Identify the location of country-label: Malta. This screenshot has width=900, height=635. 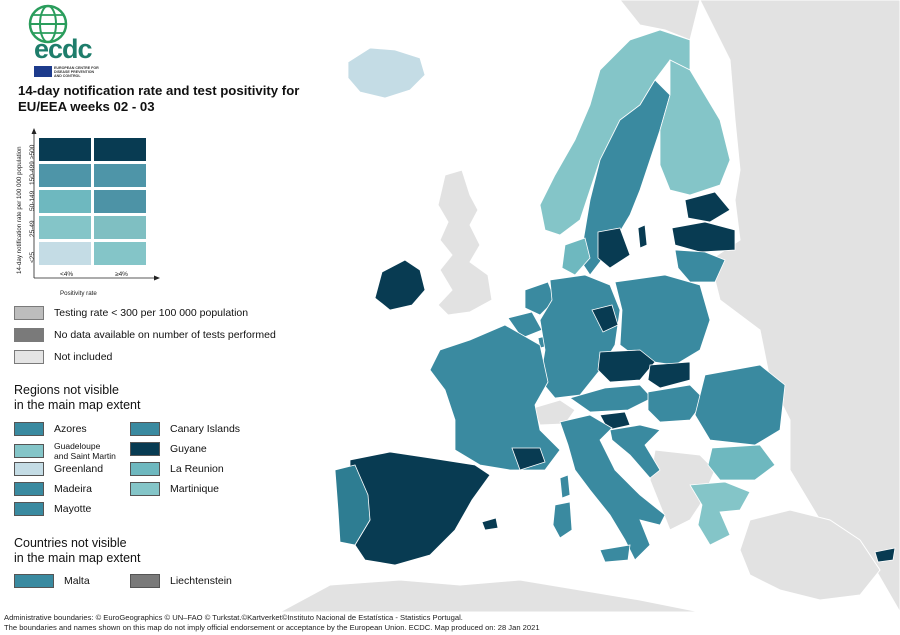
(77, 581).